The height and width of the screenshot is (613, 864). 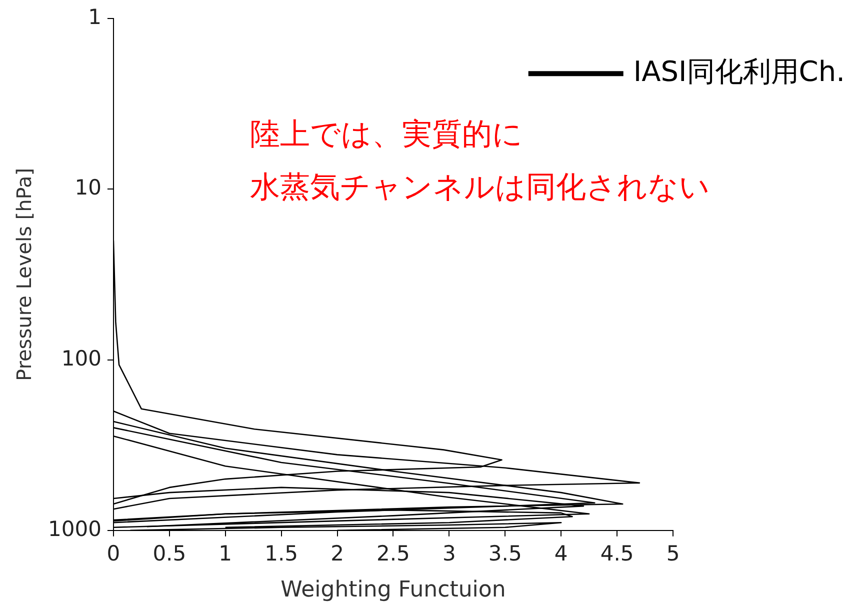 I want to click on y-tick-label: 1, so click(x=95, y=17).